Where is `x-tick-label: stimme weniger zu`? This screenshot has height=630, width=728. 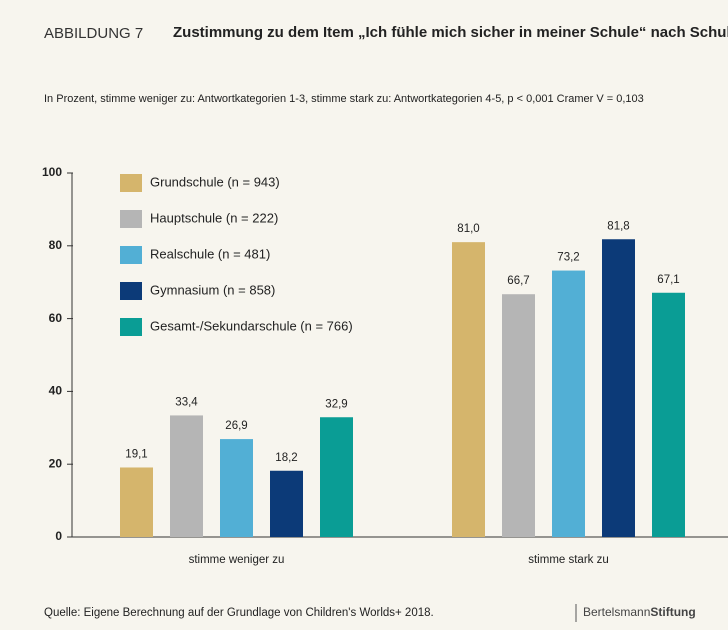
x-tick-label: stimme weniger zu is located at coordinates (237, 560).